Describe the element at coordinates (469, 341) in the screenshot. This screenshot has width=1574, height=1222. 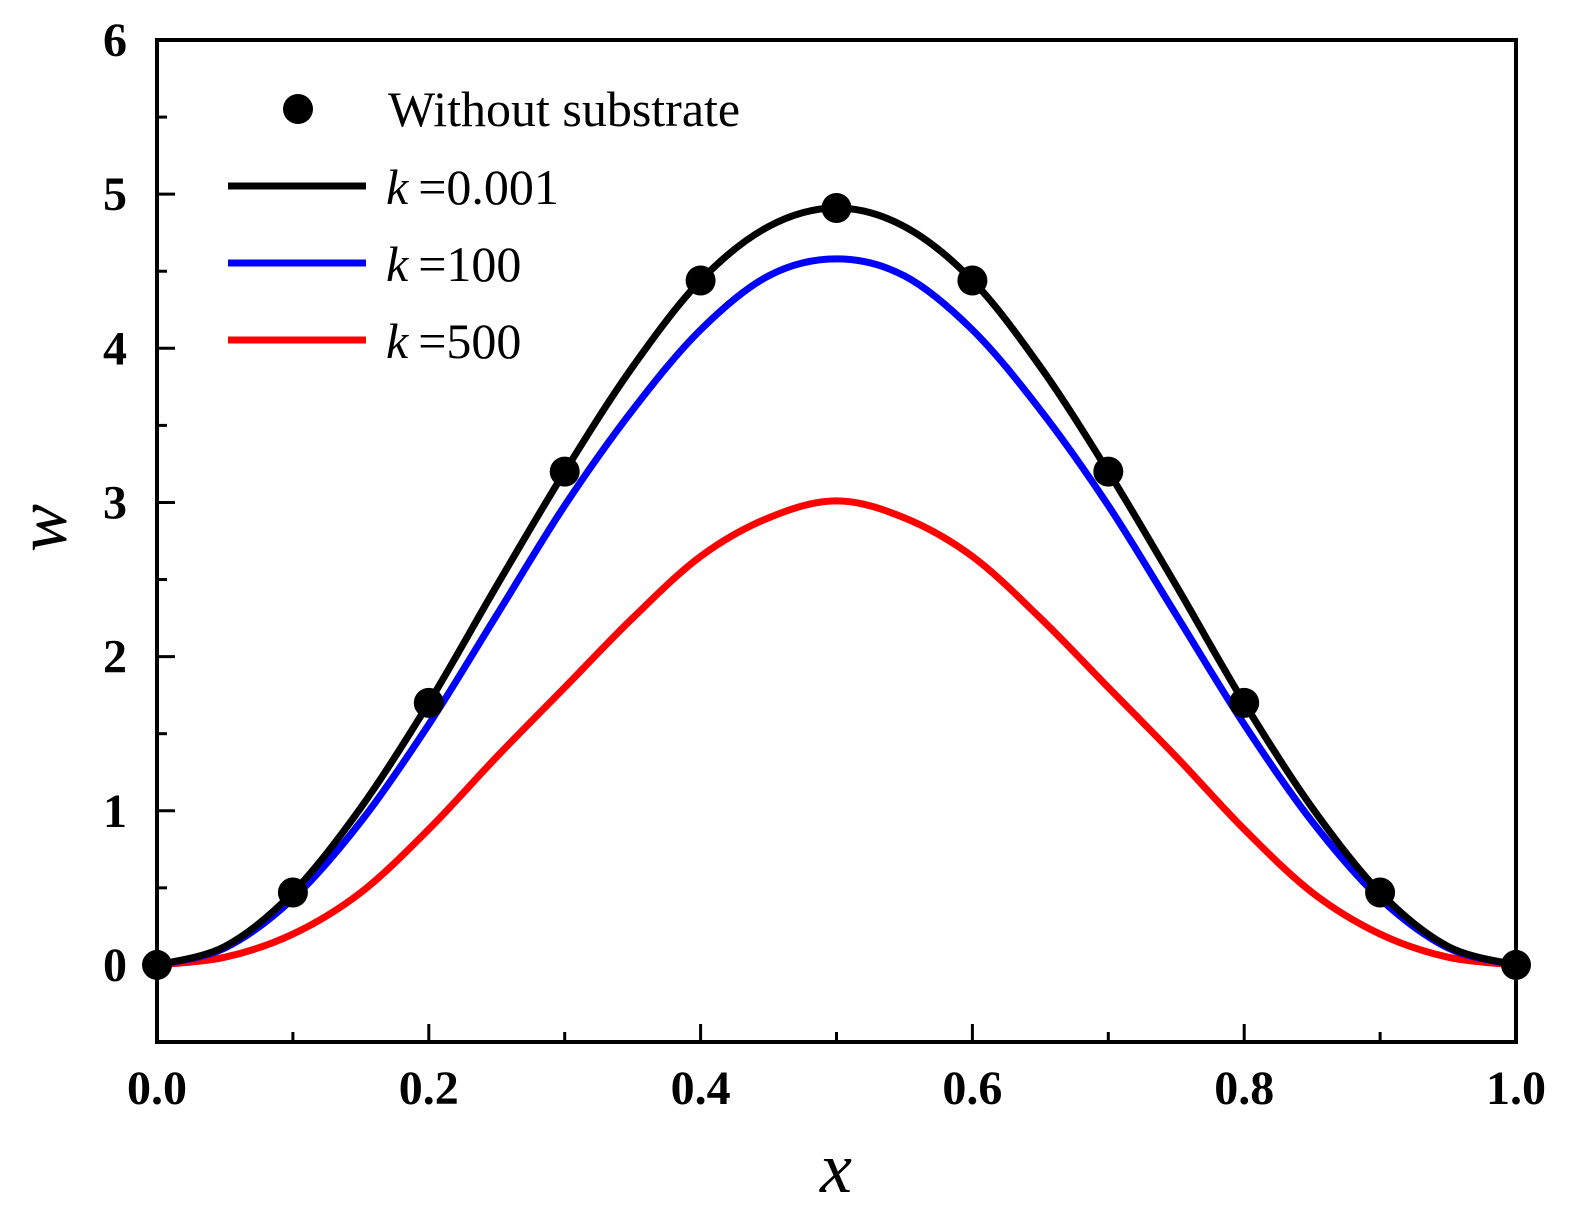
I see `legend-k-value: =500` at that location.